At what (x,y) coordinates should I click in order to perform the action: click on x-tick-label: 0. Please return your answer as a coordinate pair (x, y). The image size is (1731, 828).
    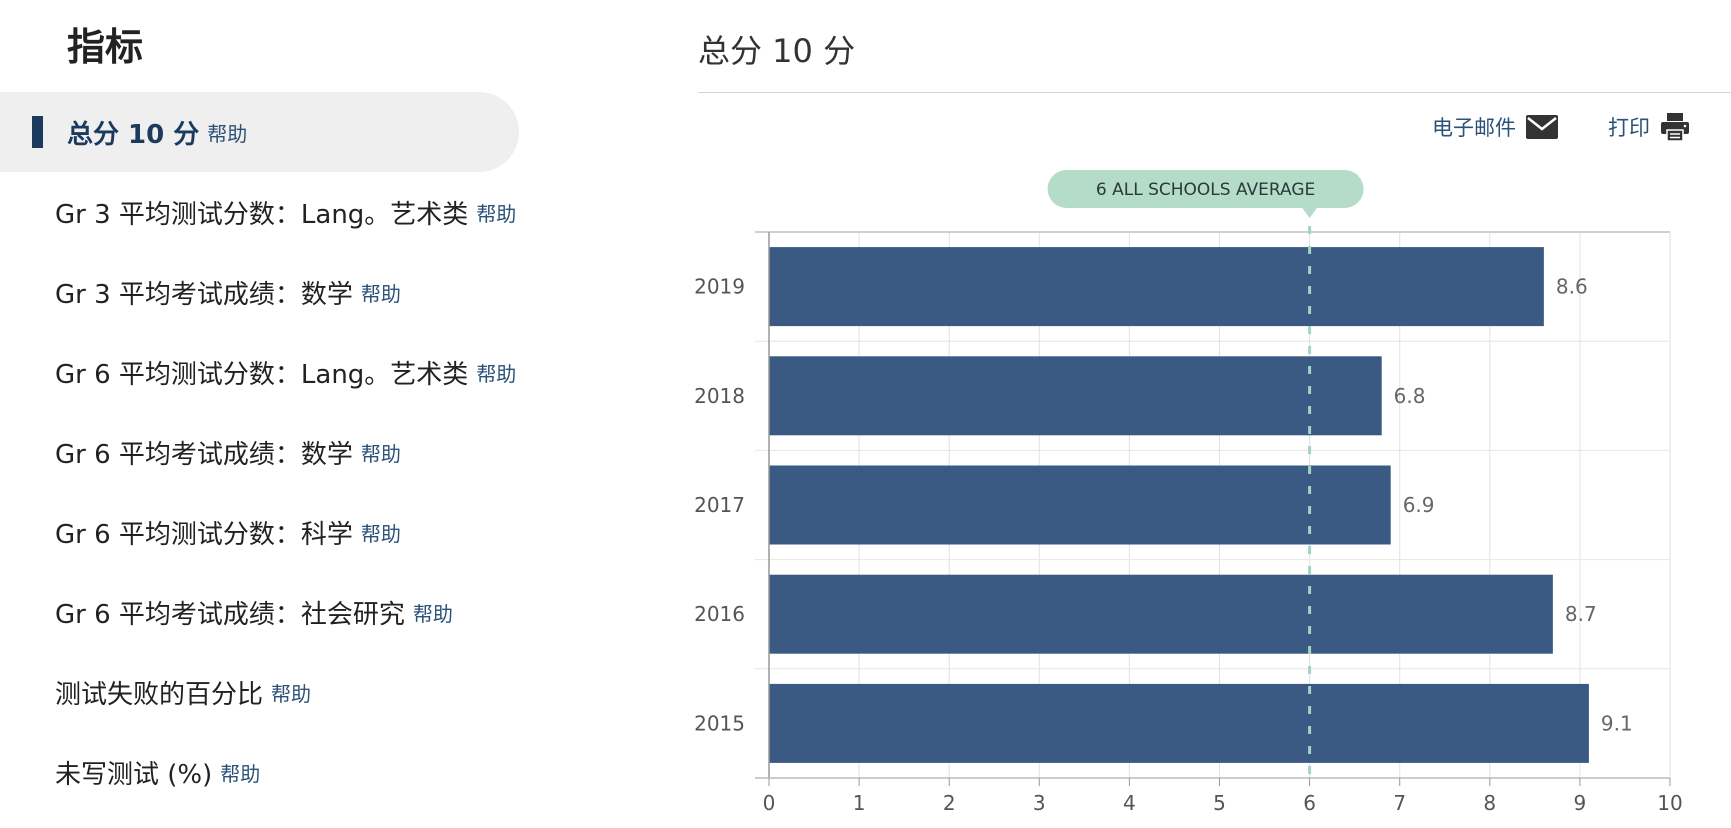
    Looking at the image, I should click on (769, 803).